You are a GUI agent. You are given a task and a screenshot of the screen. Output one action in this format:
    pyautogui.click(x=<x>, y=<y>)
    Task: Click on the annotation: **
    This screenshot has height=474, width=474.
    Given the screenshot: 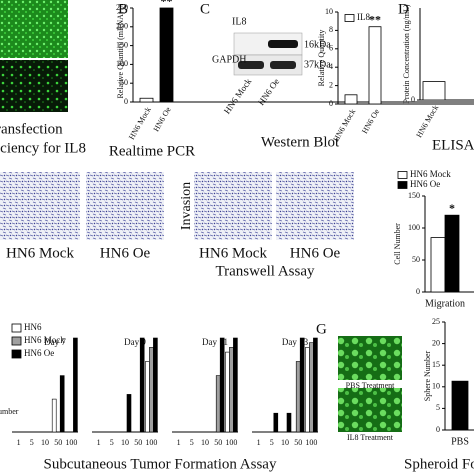 What is the action you would take?
    pyautogui.click(x=375, y=19)
    